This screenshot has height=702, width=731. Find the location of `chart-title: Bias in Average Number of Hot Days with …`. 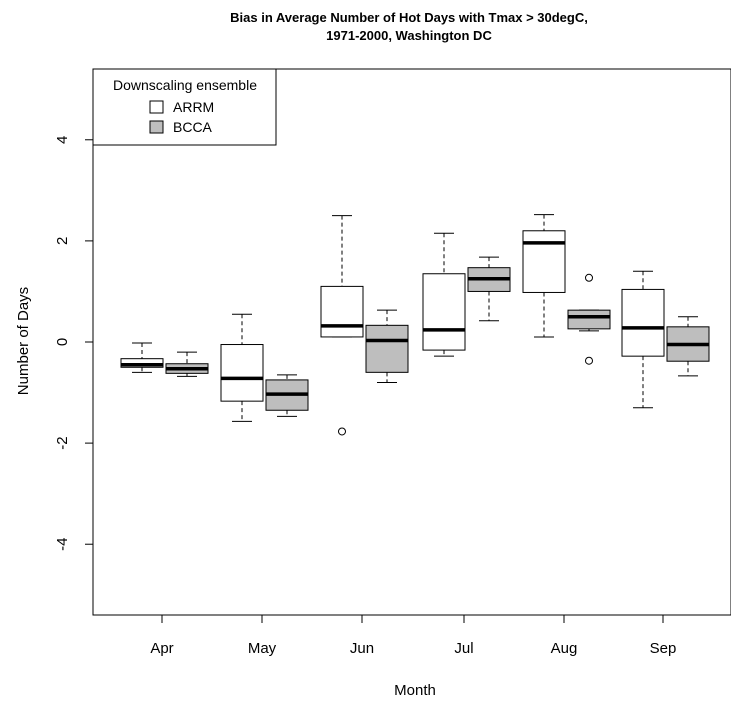

chart-title: Bias in Average Number of Hot Days with … is located at coordinates (409, 17).